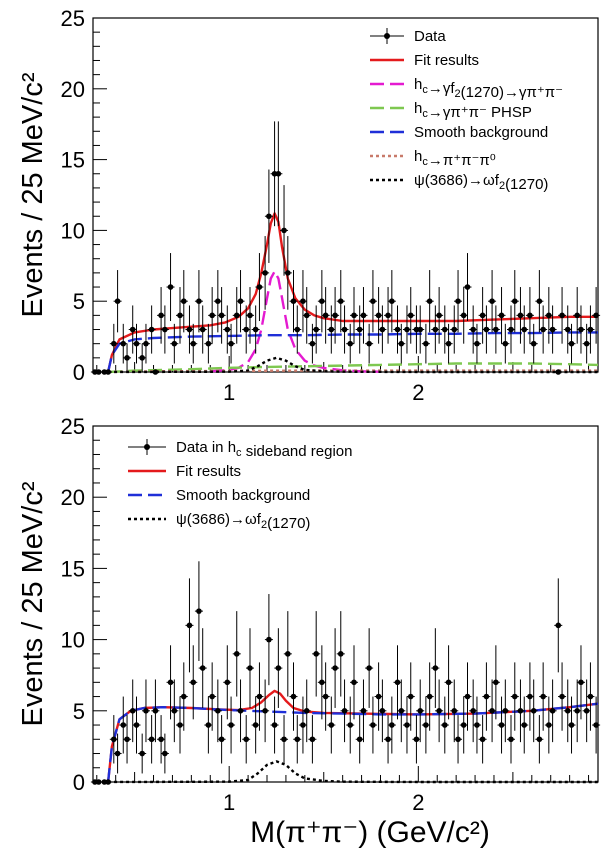 This screenshot has width=603, height=858. What do you see at coordinates (79, 372) in the screenshot?
I see `y-tick-label: 0` at bounding box center [79, 372].